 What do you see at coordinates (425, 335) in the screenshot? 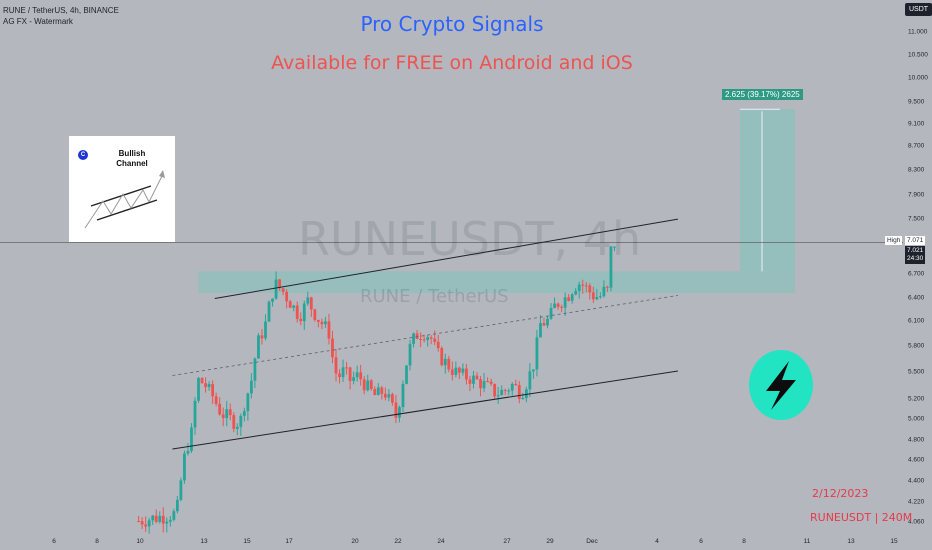
I see `channel-mid-line` at bounding box center [425, 335].